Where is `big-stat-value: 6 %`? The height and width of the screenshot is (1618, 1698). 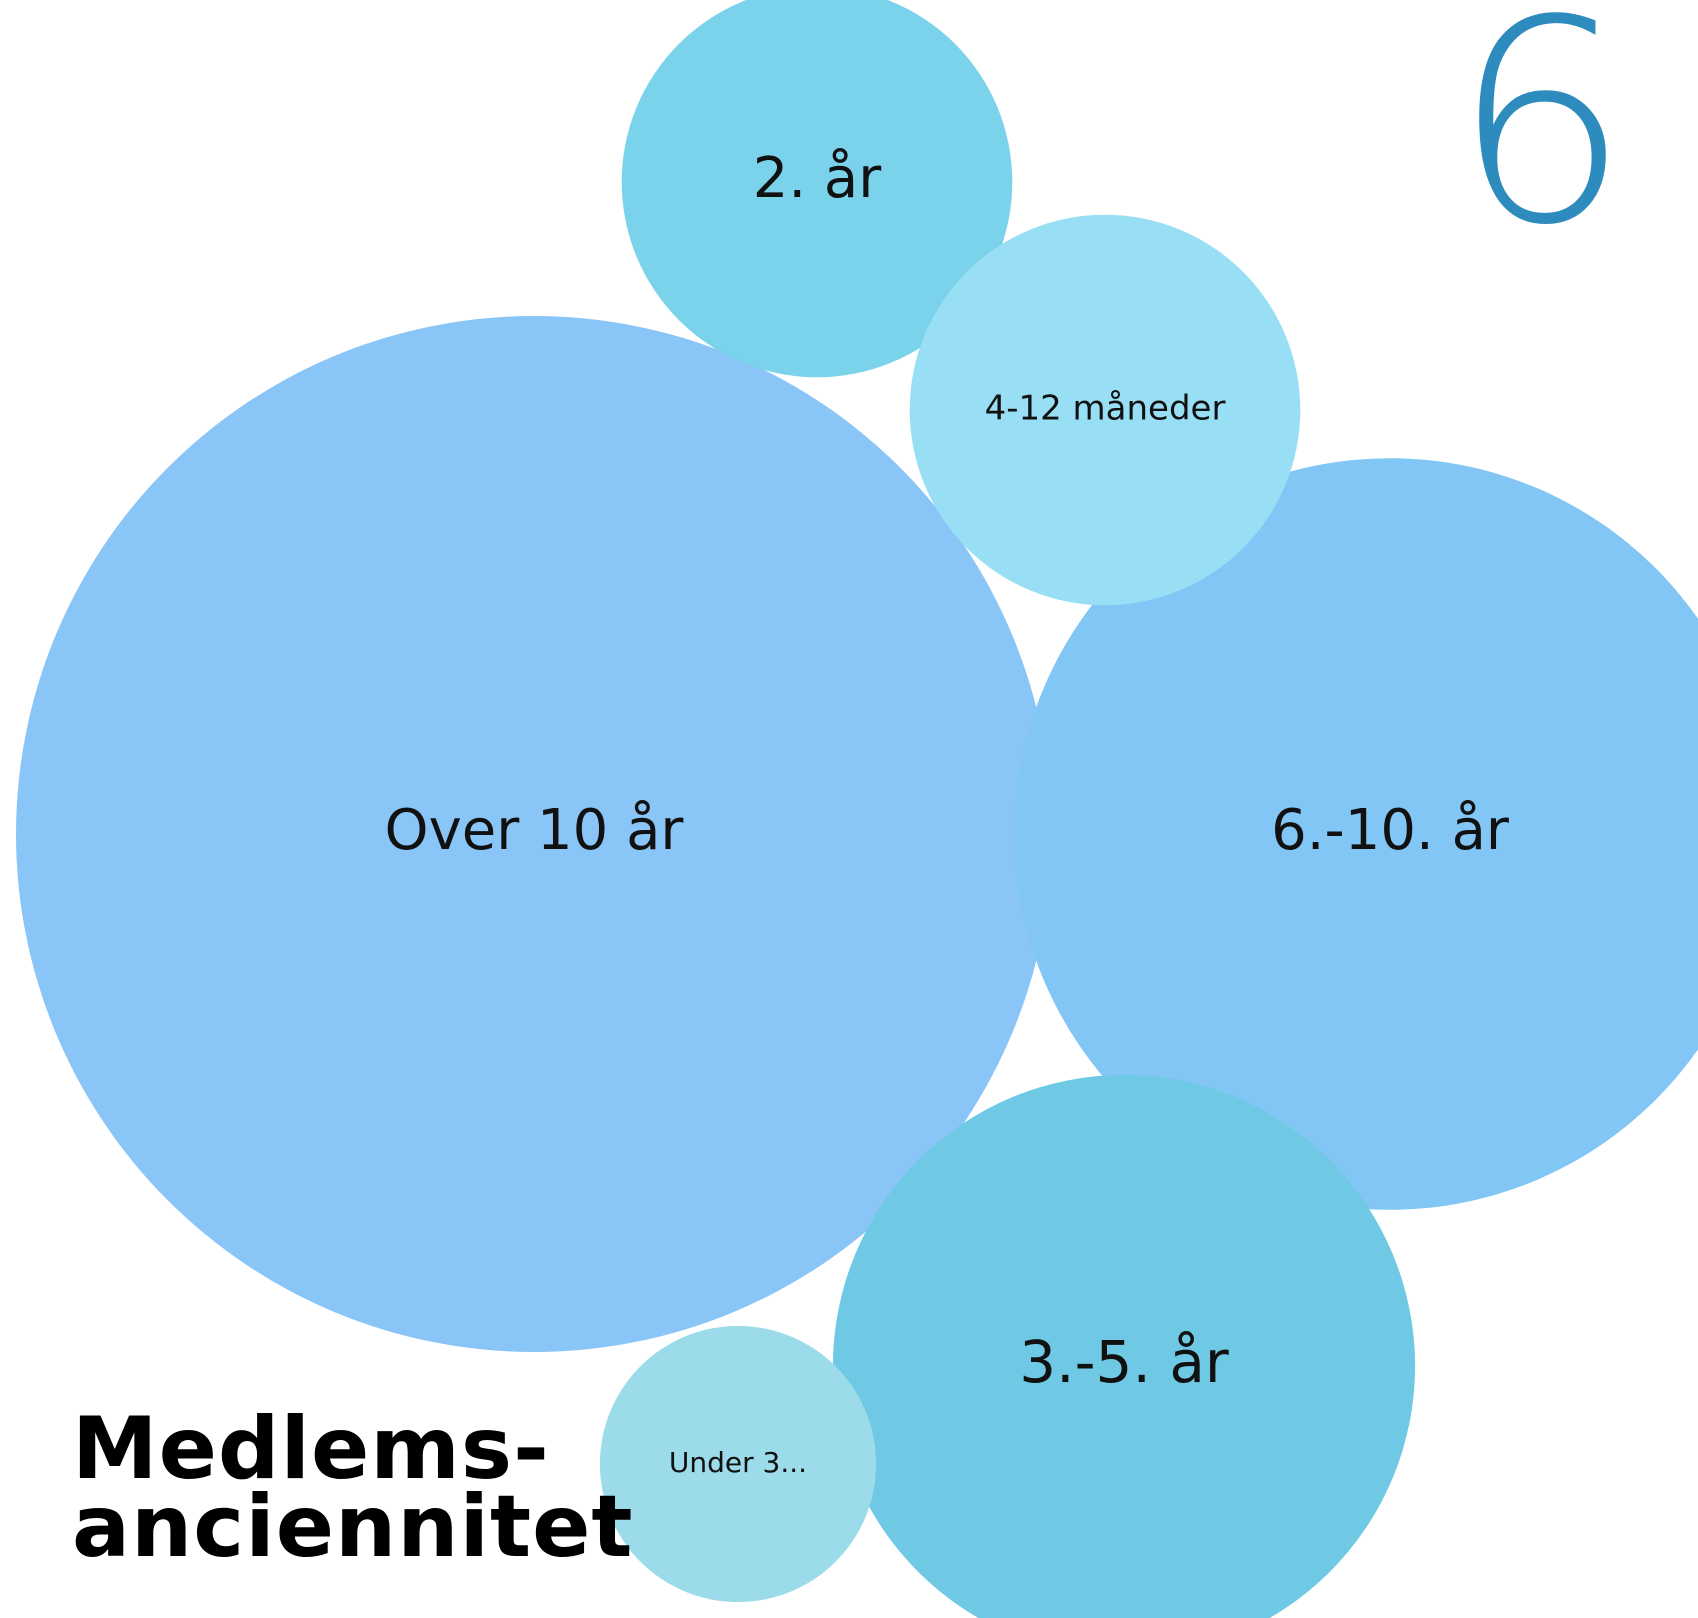
big-stat-value: 6 % is located at coordinates (1575, 143).